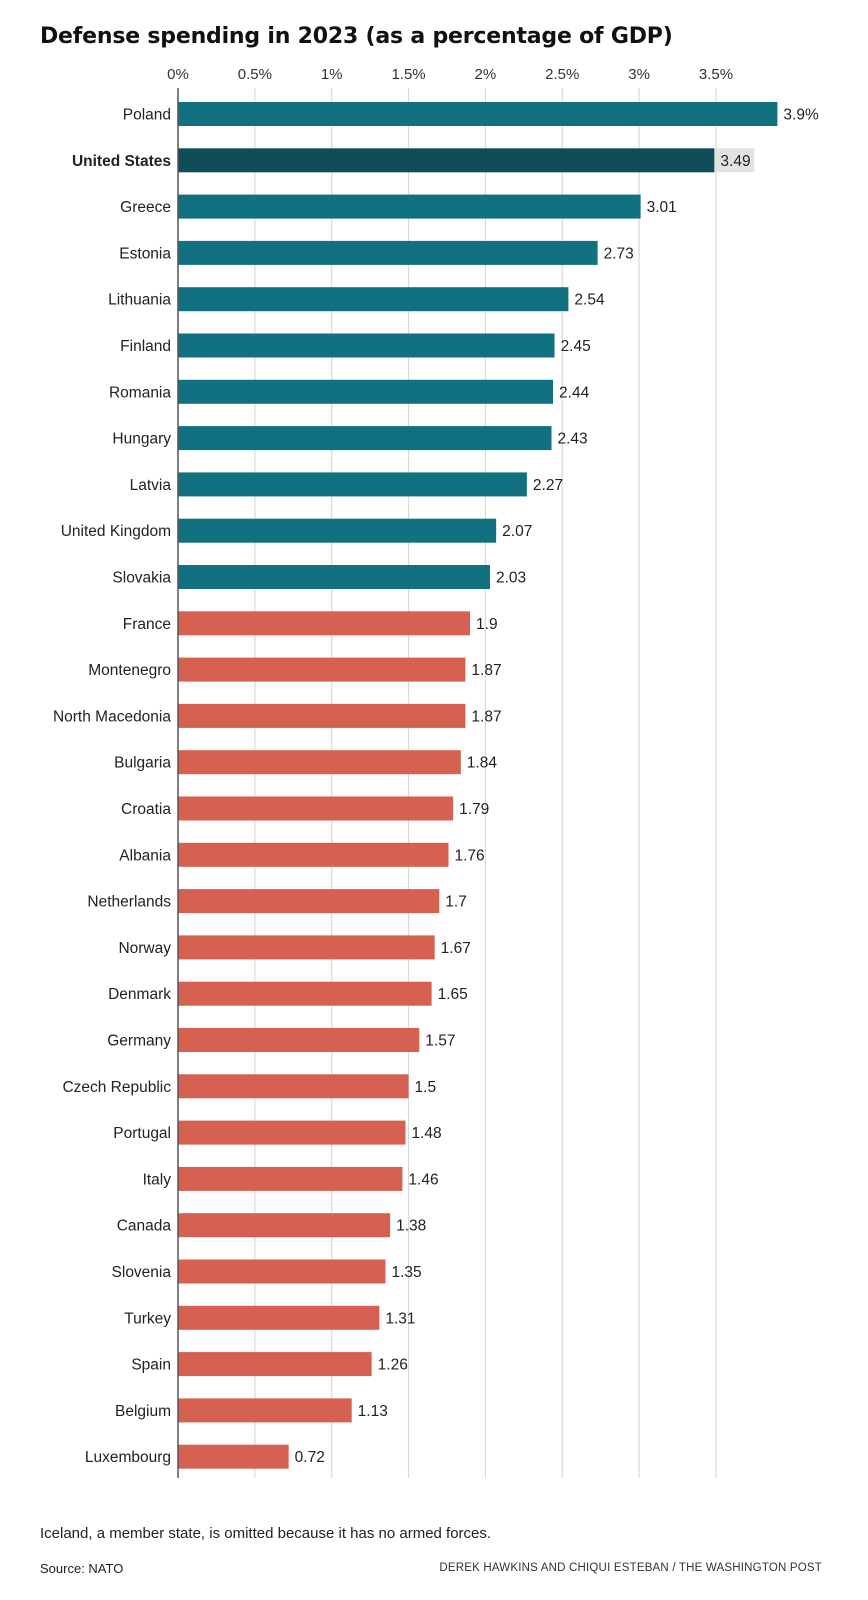  I want to click on category-label: Belgium, so click(143, 1411).